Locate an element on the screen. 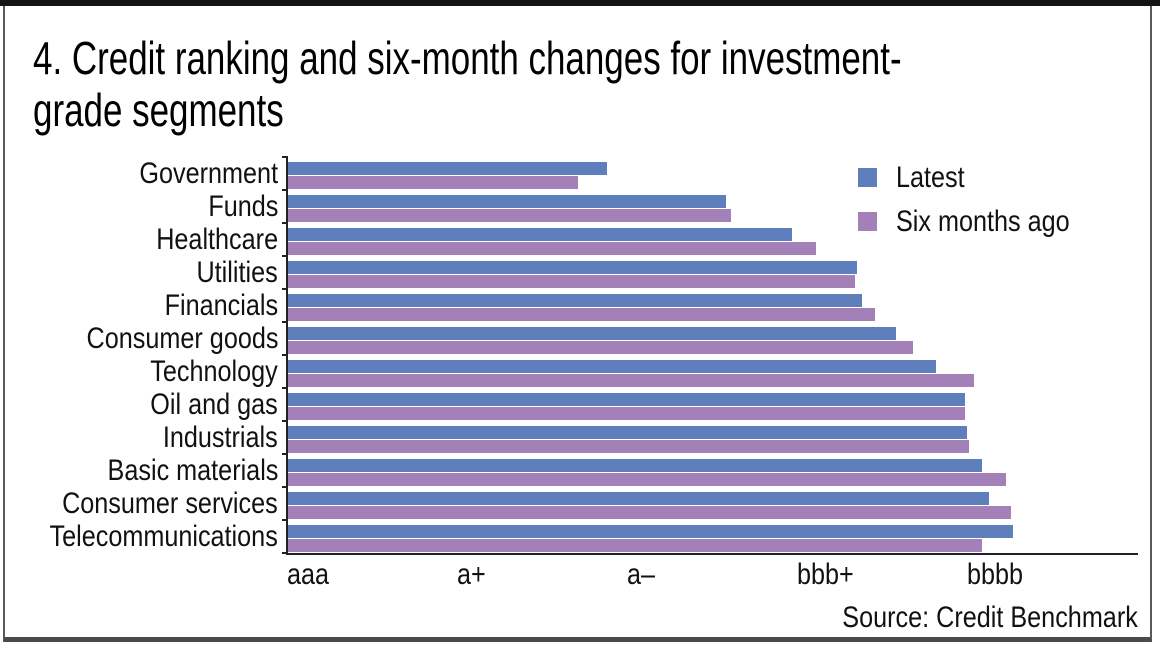 The width and height of the screenshot is (1160, 648). x-tick-label-a–: a– is located at coordinates (641, 574).